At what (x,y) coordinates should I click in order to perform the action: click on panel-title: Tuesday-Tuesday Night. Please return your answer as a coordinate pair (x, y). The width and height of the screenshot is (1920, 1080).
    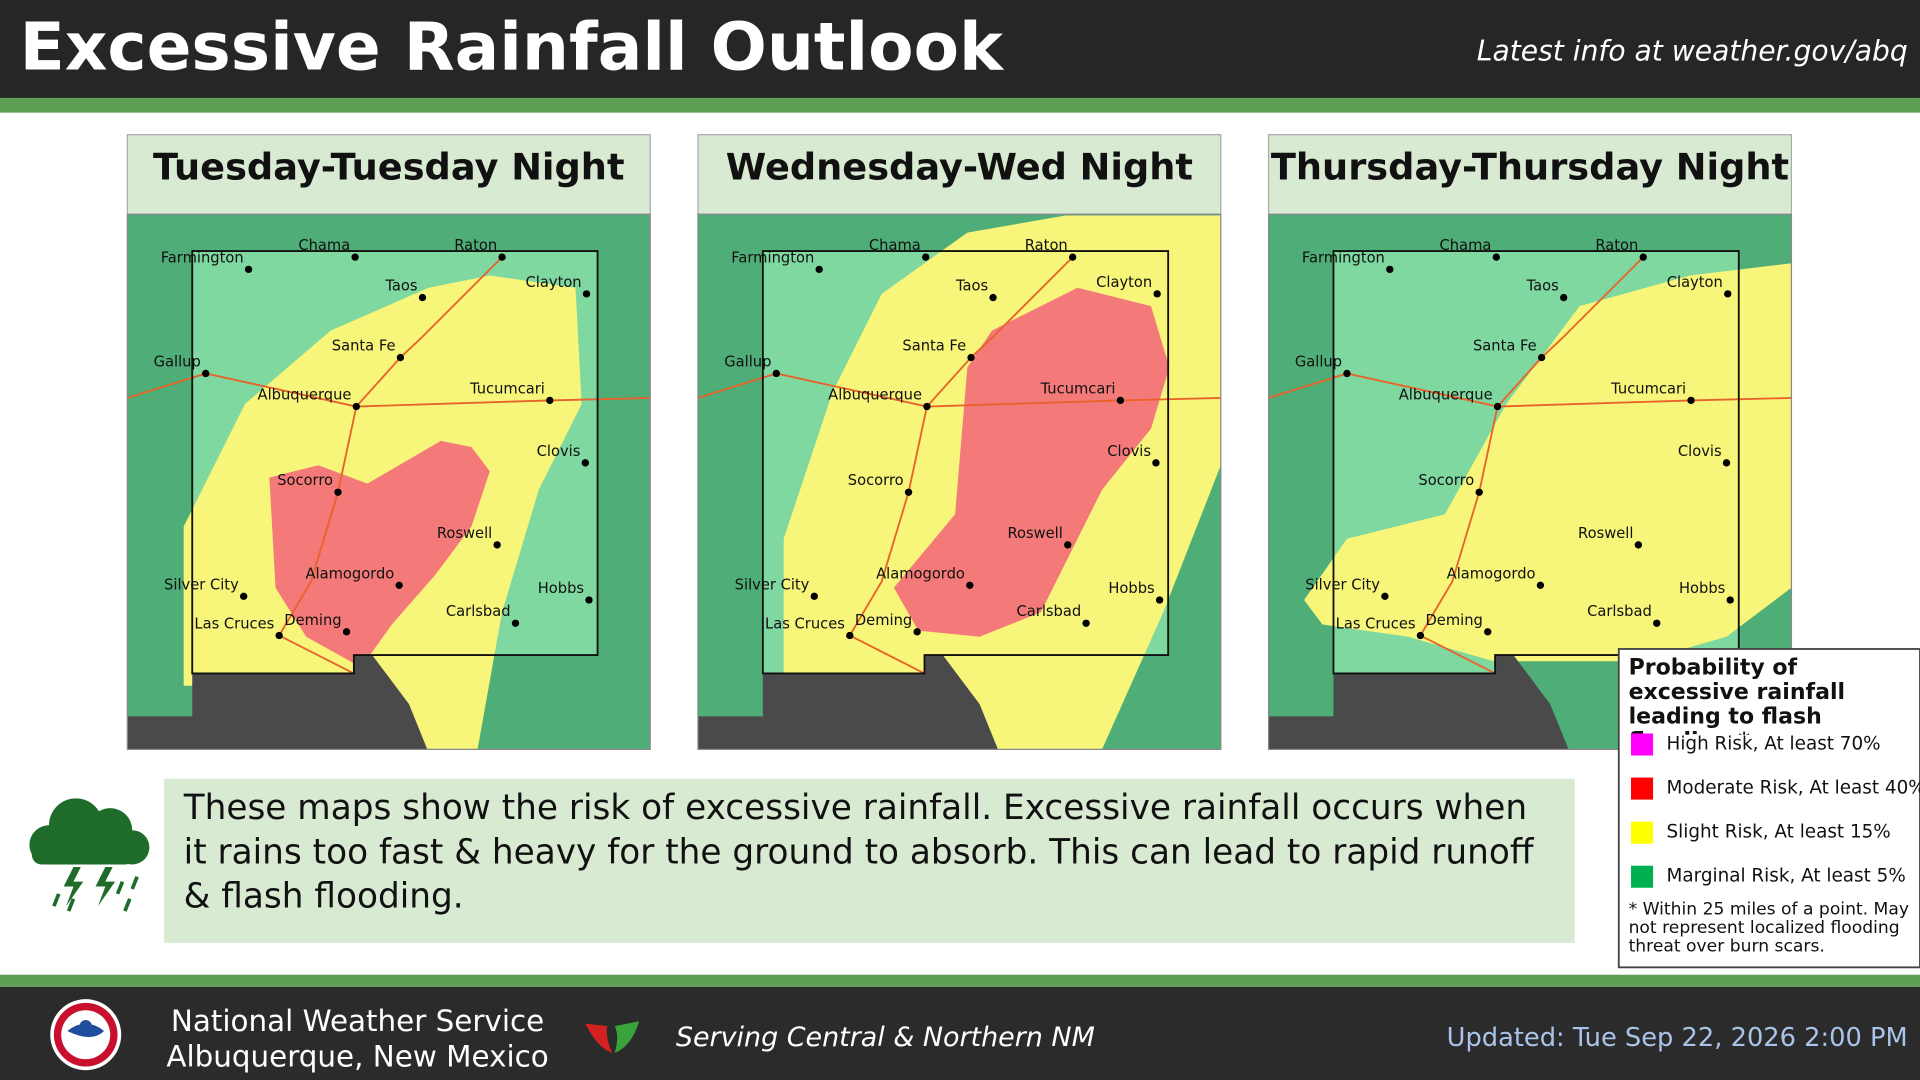
    Looking at the image, I should click on (388, 166).